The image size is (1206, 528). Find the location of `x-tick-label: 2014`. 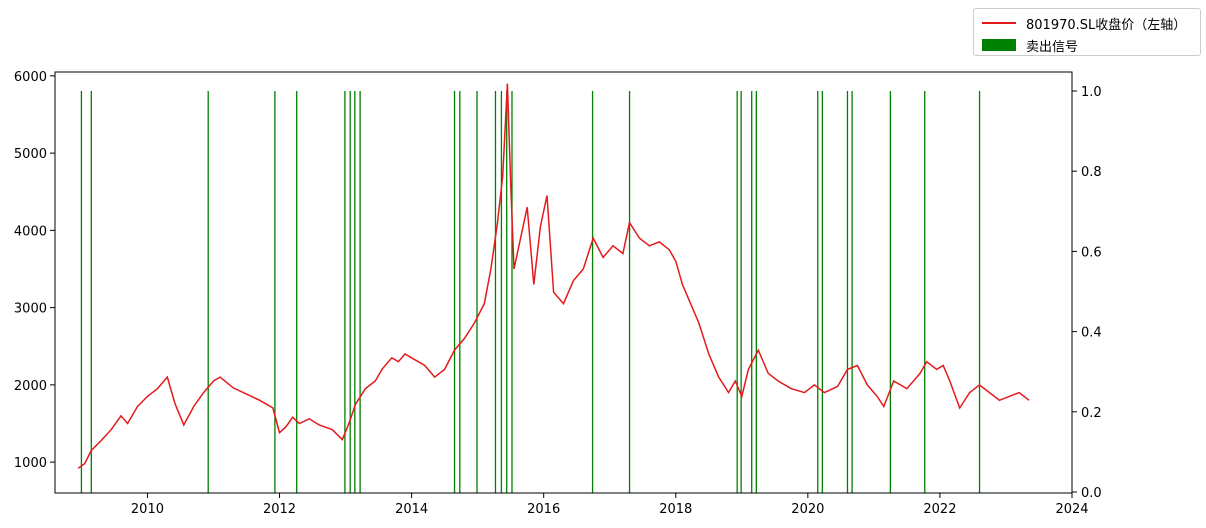

x-tick-label: 2014 is located at coordinates (411, 509).